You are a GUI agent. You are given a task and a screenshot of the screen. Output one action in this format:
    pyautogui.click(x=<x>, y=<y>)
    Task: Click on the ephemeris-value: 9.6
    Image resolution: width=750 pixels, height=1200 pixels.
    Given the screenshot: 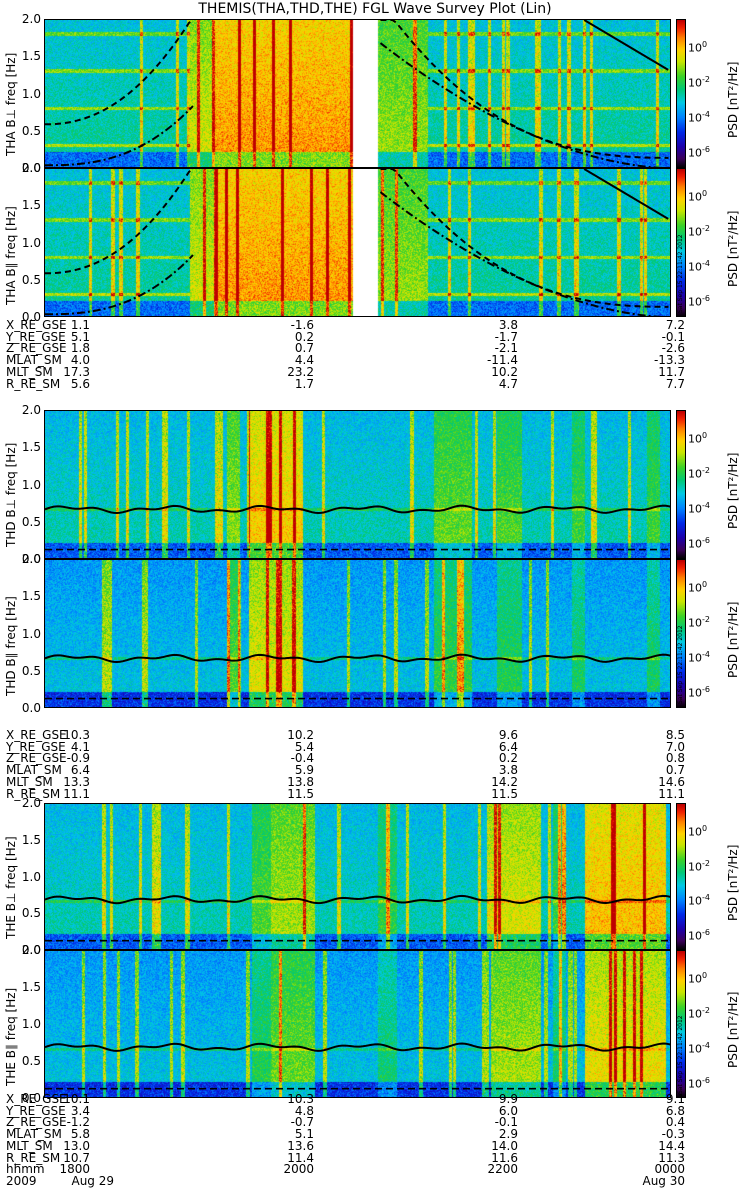 What is the action you would take?
    pyautogui.click(x=508, y=735)
    